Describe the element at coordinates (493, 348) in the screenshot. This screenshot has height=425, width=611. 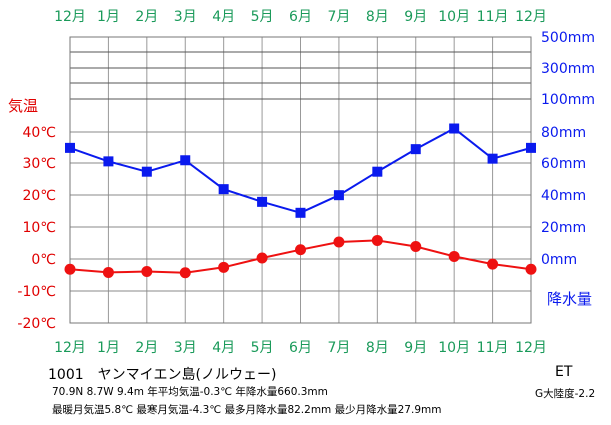
I see `month-label-bottom: 11月` at that location.